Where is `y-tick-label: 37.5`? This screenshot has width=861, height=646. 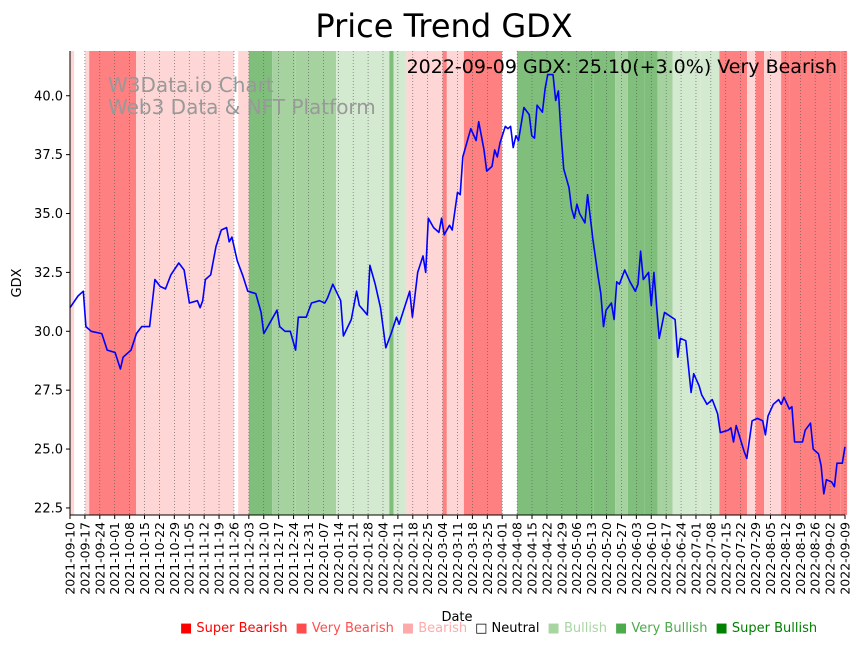
y-tick-label: 37.5 is located at coordinates (48, 155).